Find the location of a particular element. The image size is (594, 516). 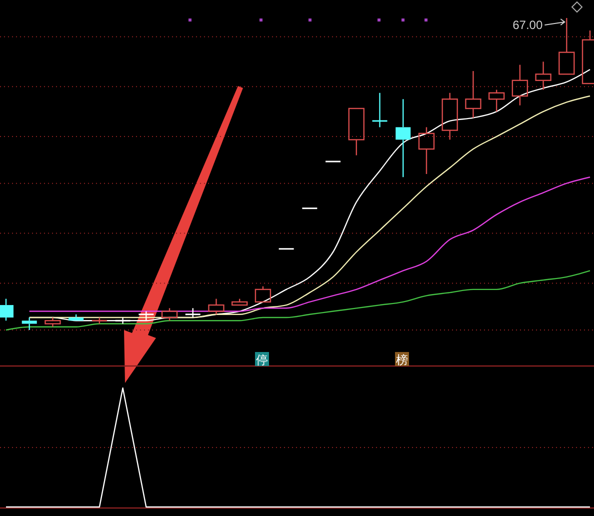

text: 榜 is located at coordinates (402, 360).